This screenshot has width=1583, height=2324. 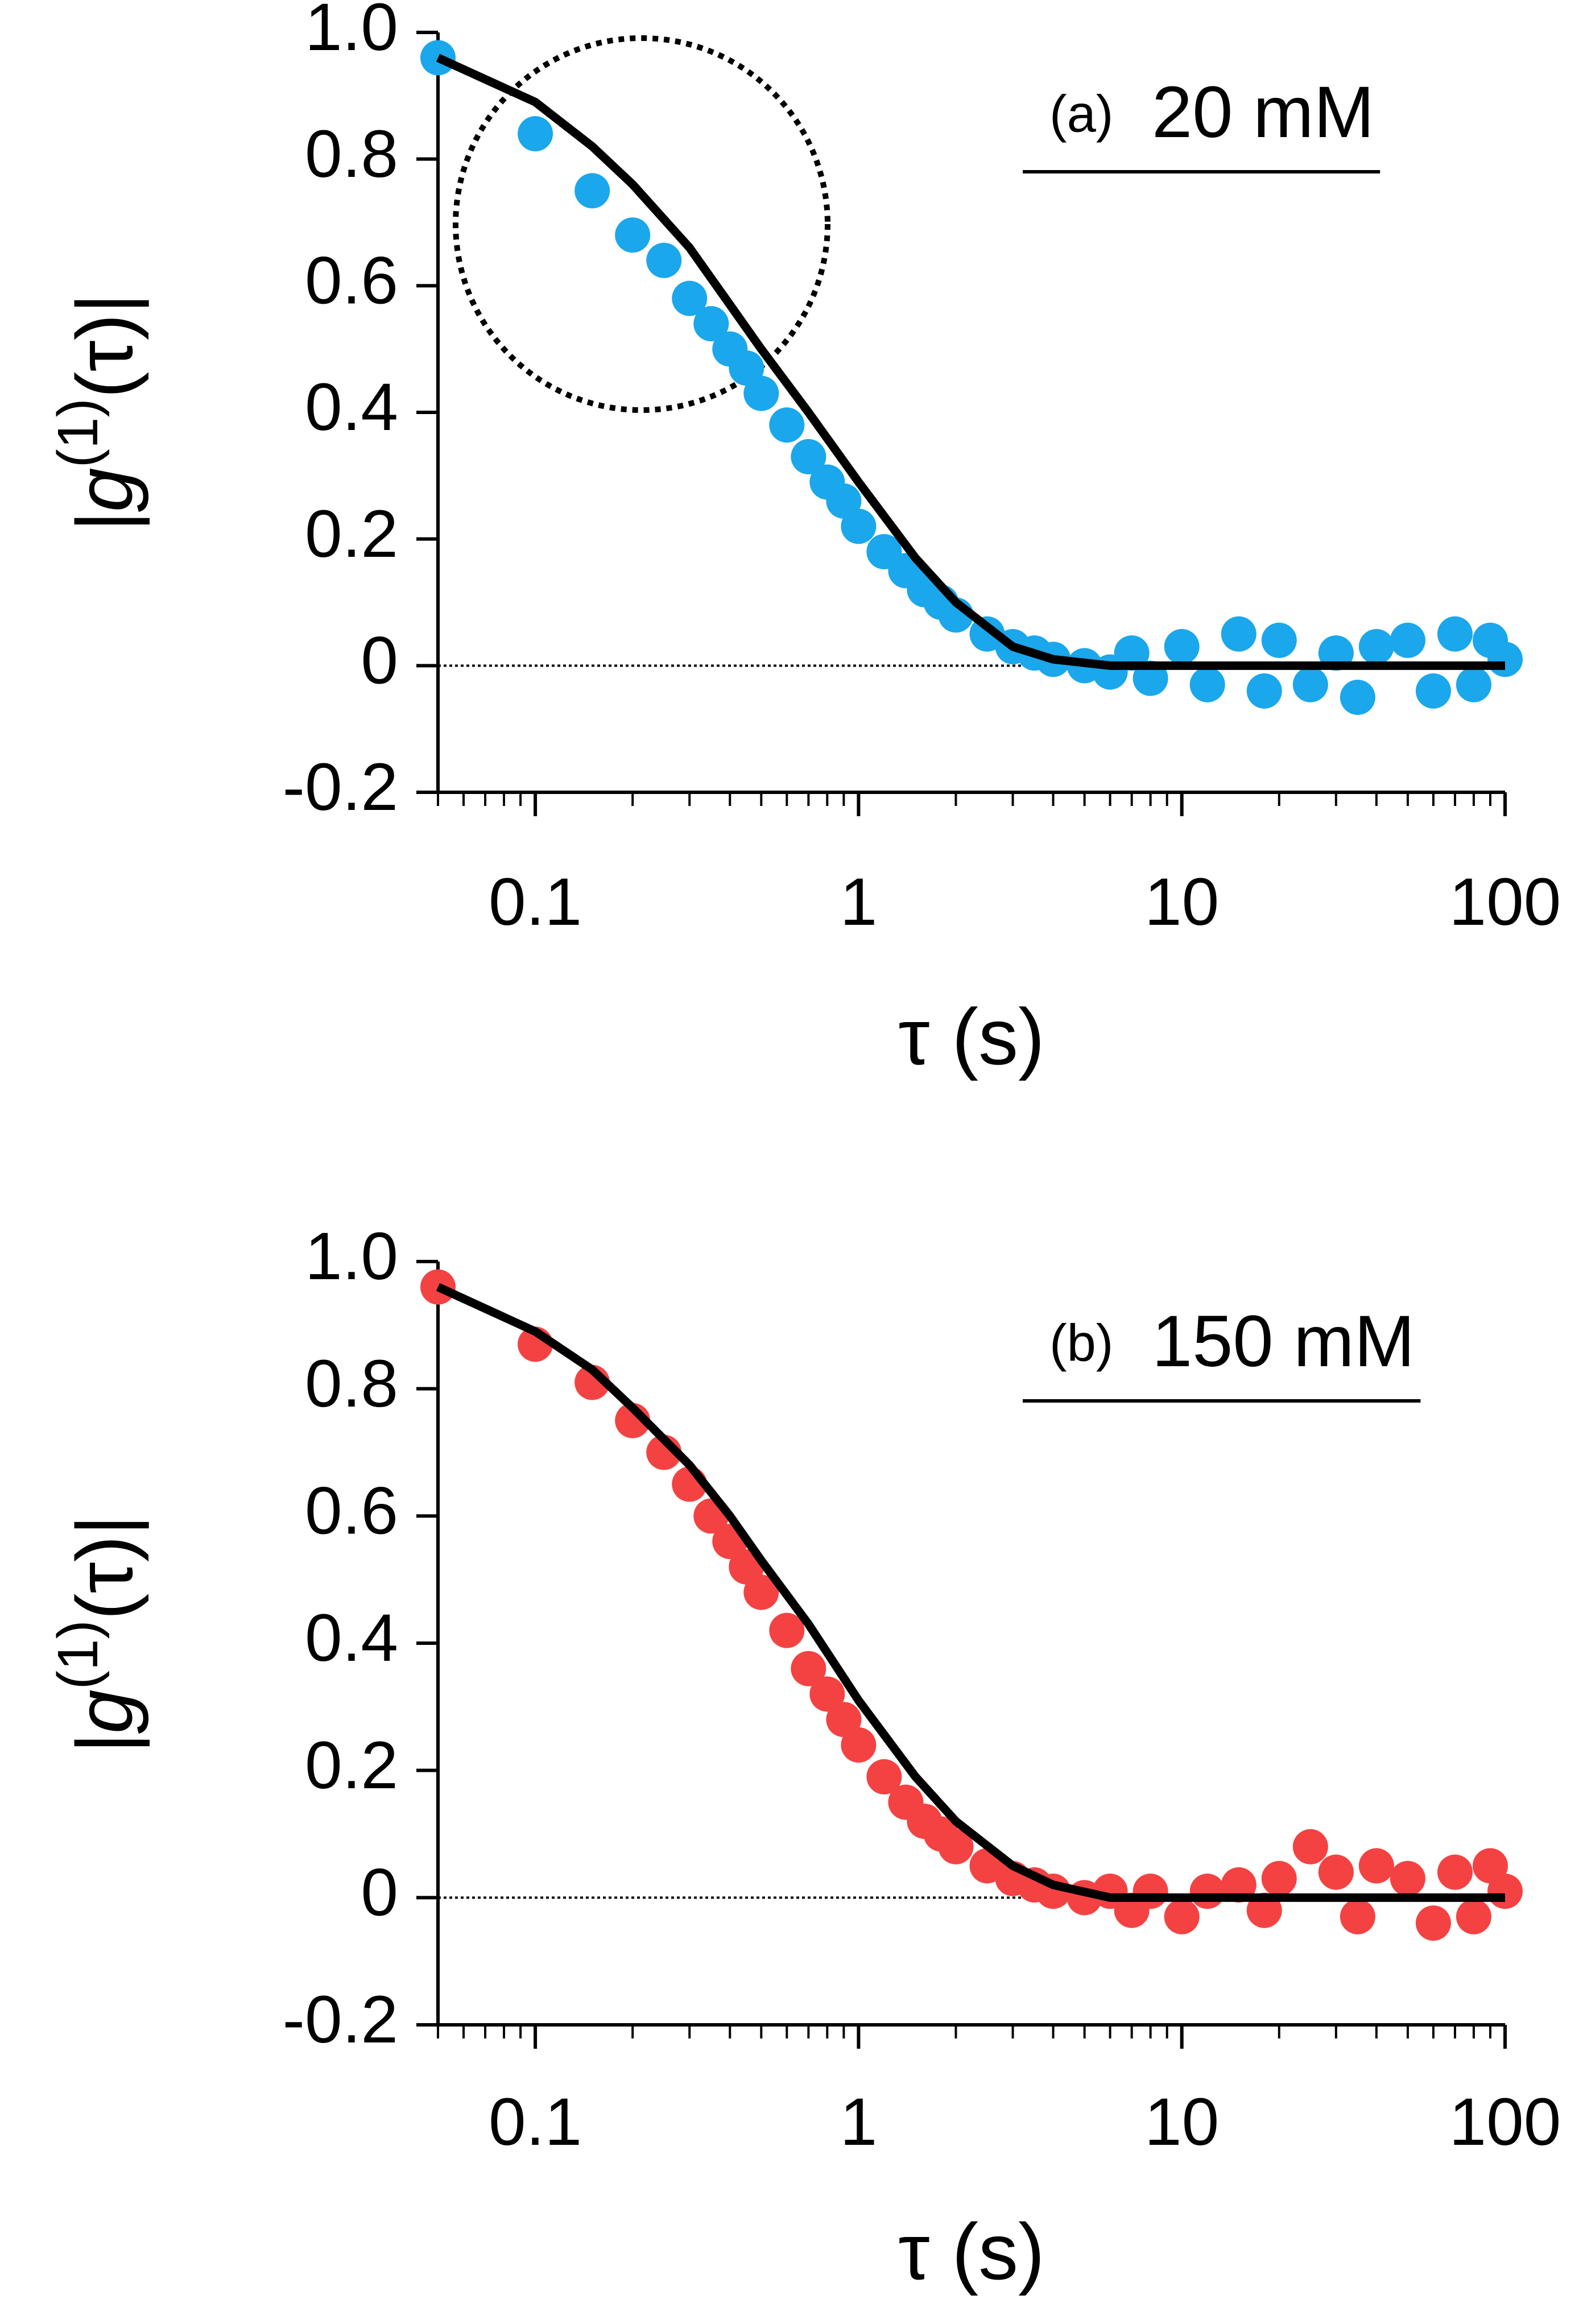 I want to click on highlight-circle, so click(x=641, y=224).